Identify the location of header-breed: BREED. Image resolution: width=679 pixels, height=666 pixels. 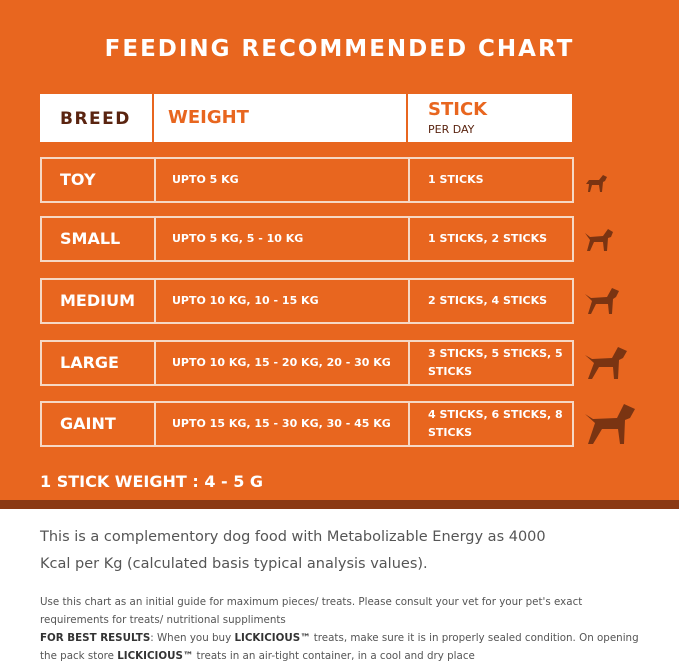
(95, 119).